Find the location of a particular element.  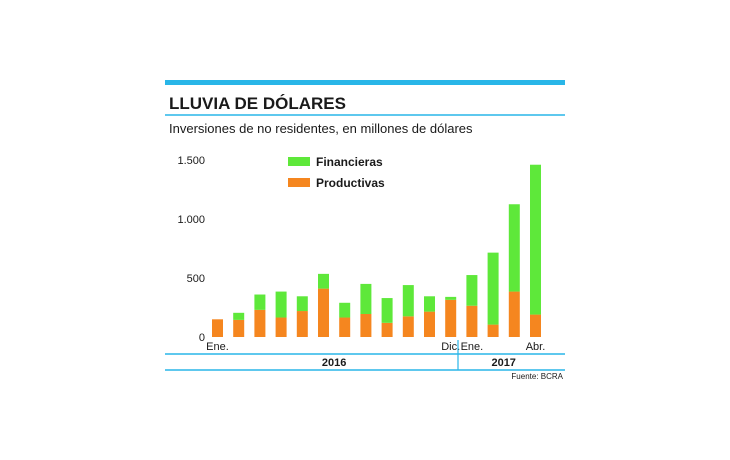

y-tick-label: 0 is located at coordinates (202, 338).